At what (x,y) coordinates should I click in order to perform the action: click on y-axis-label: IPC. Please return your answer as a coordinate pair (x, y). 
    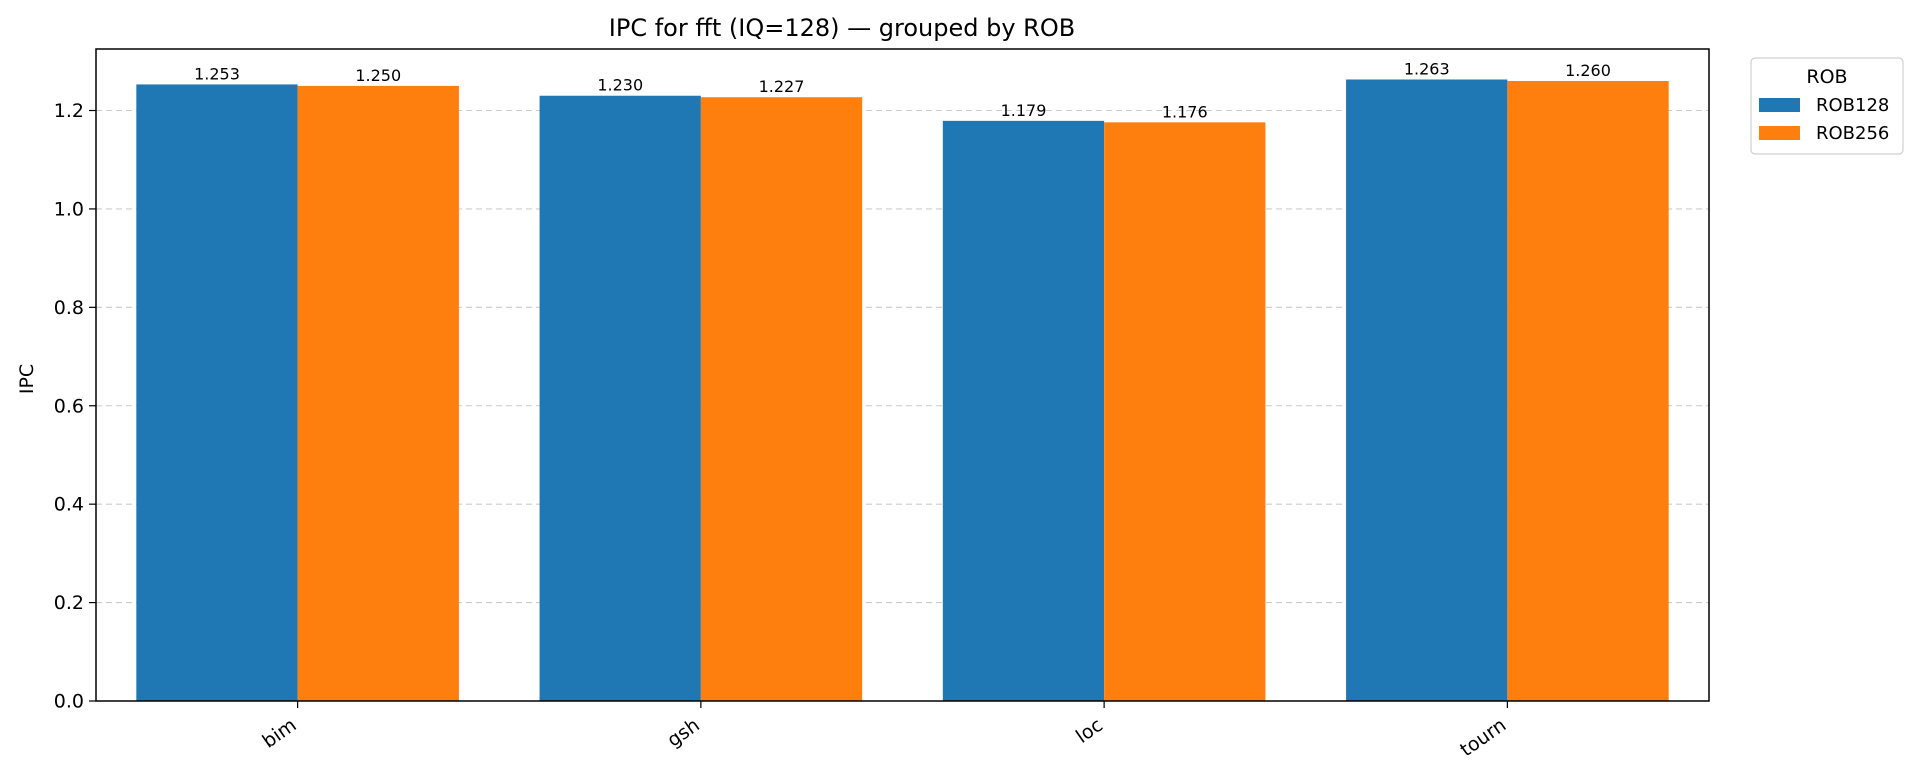
    Looking at the image, I should click on (27, 379).